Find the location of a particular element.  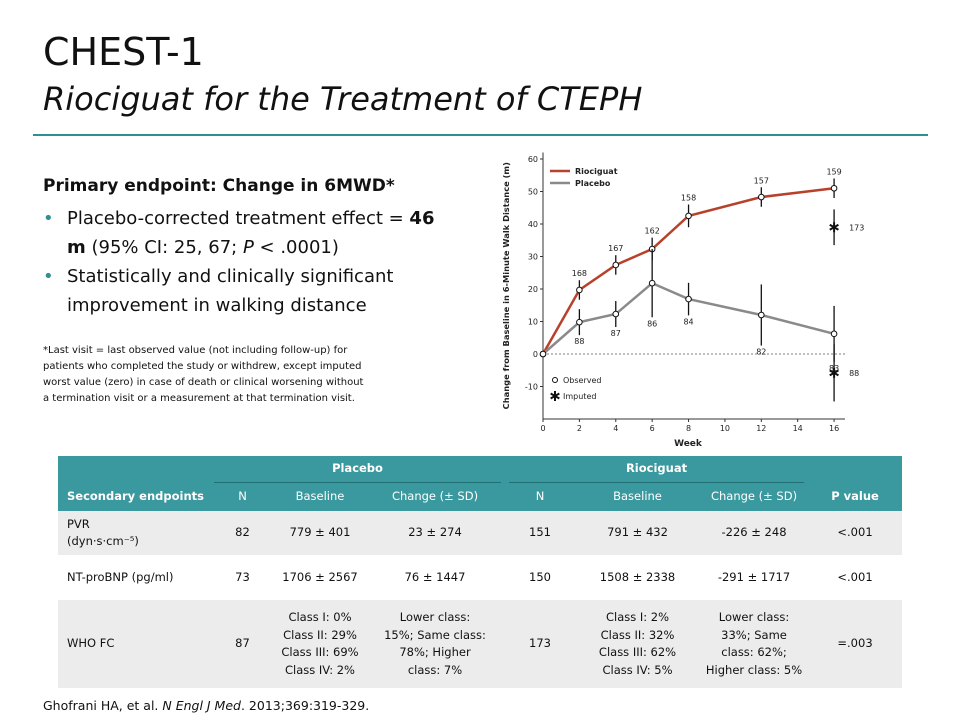

column-header: Change (± SD) is located at coordinates (754, 497).